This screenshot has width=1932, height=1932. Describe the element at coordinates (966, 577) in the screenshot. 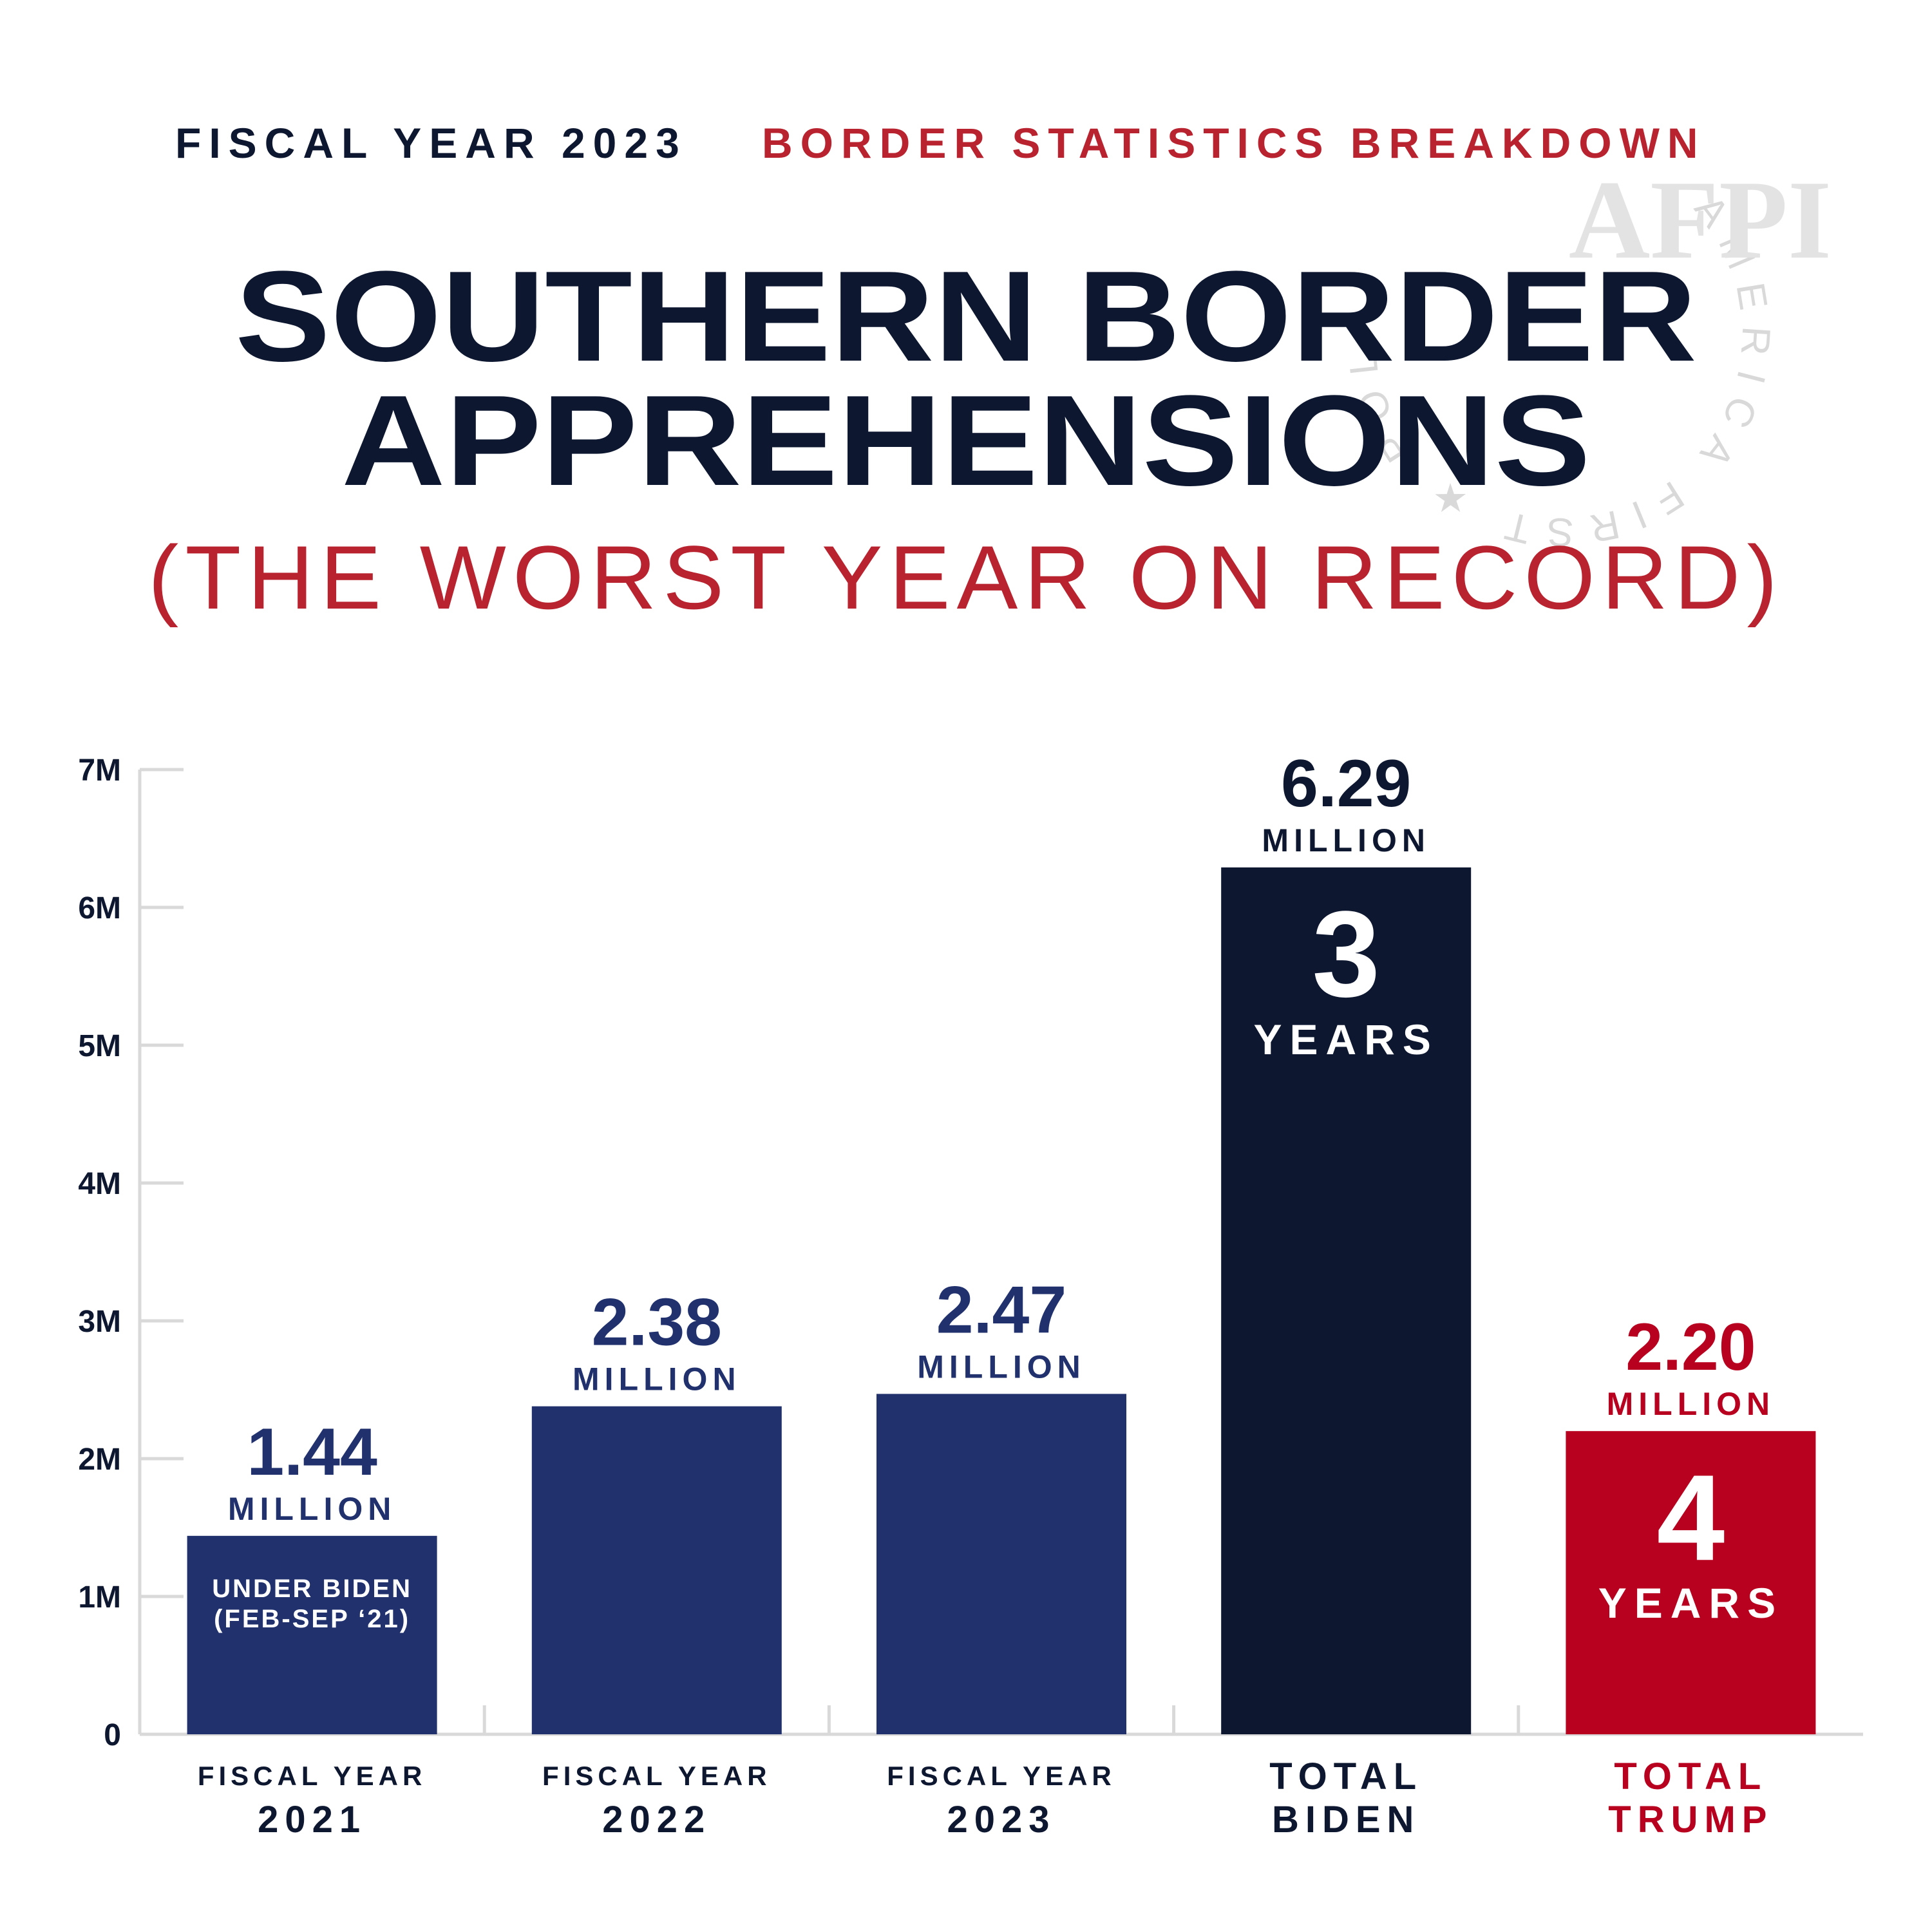

I see `page-subtitle: (THE WORST YEAR ON RECORD)` at that location.